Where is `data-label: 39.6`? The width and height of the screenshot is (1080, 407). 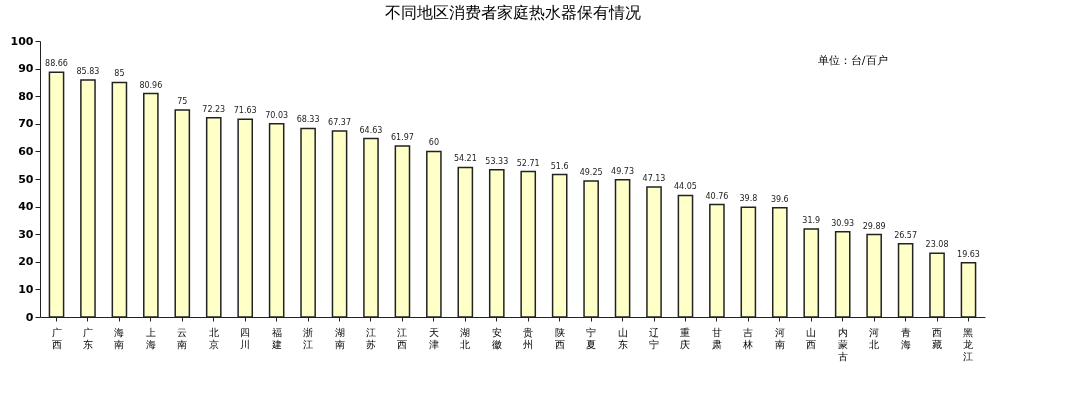
data-label: 39.6 is located at coordinates (779, 199).